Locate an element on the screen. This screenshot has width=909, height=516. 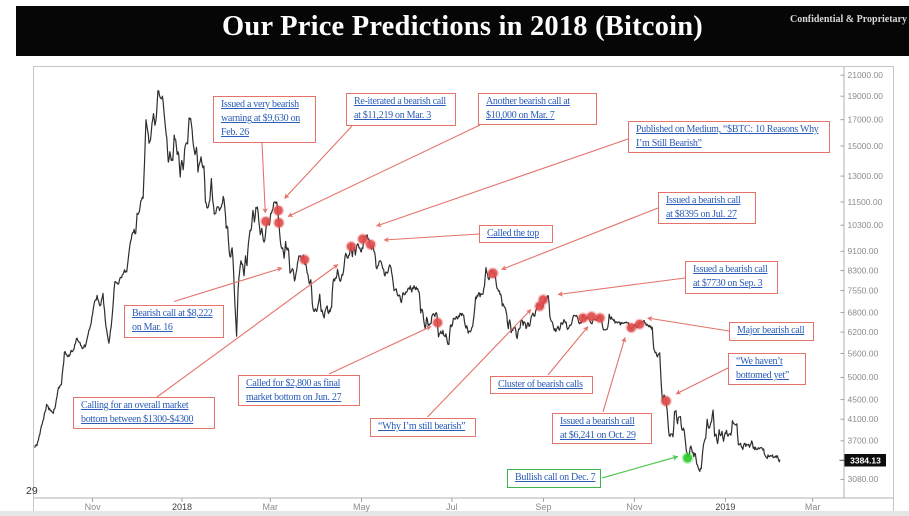
svg-text: 11500.00 is located at coordinates (865, 202).